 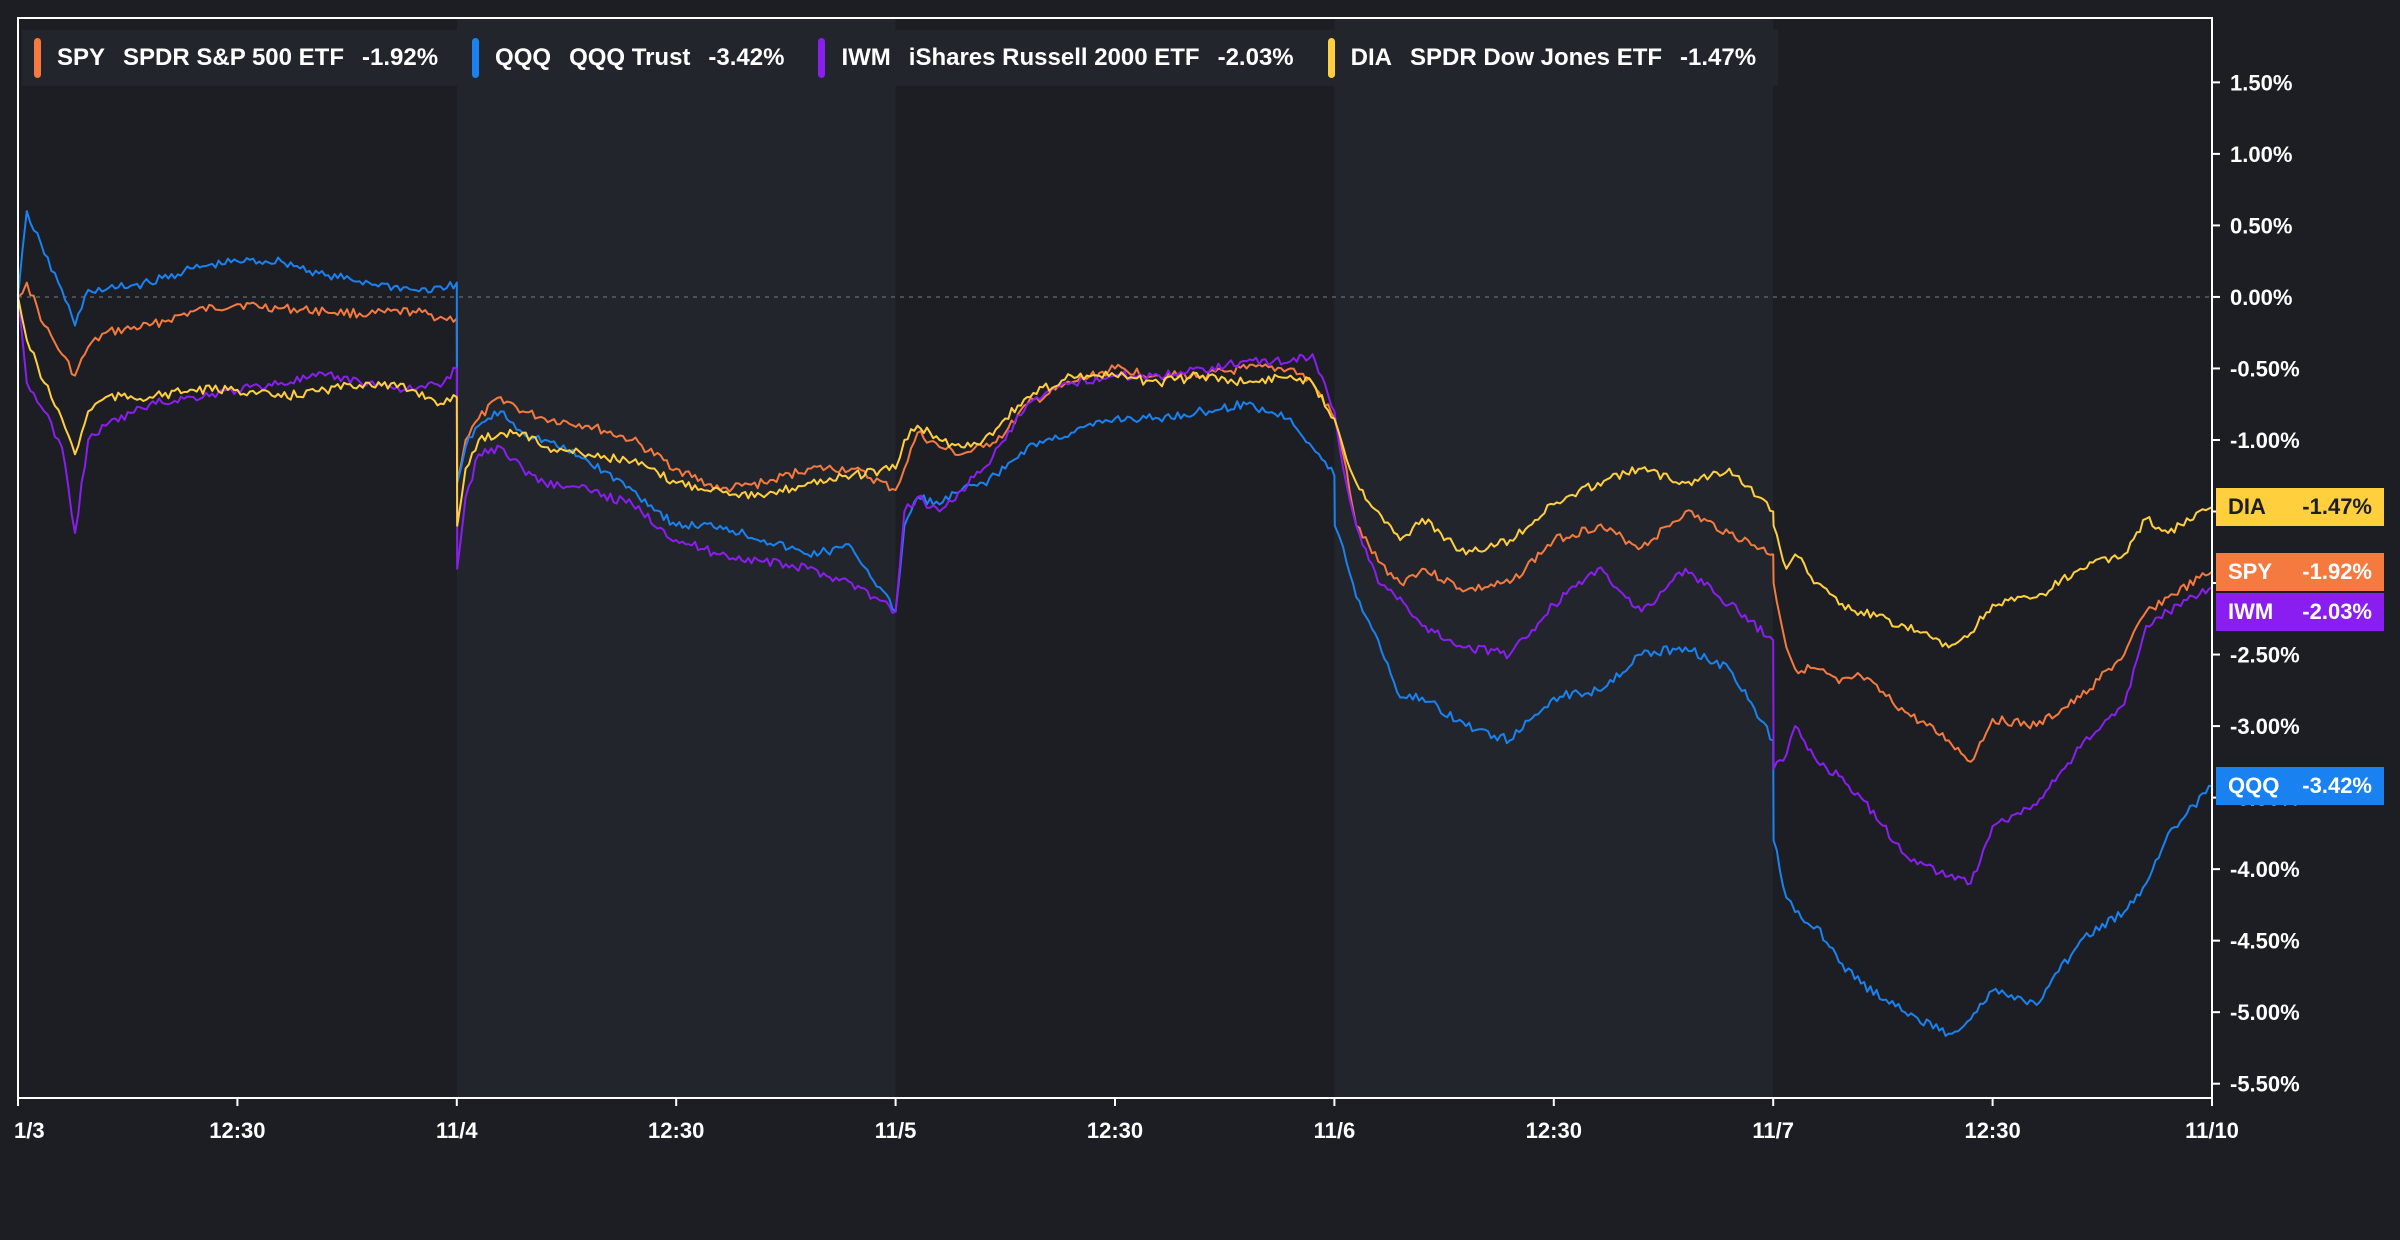 I want to click on x-tick-label: 11/10, so click(x=2212, y=1130).